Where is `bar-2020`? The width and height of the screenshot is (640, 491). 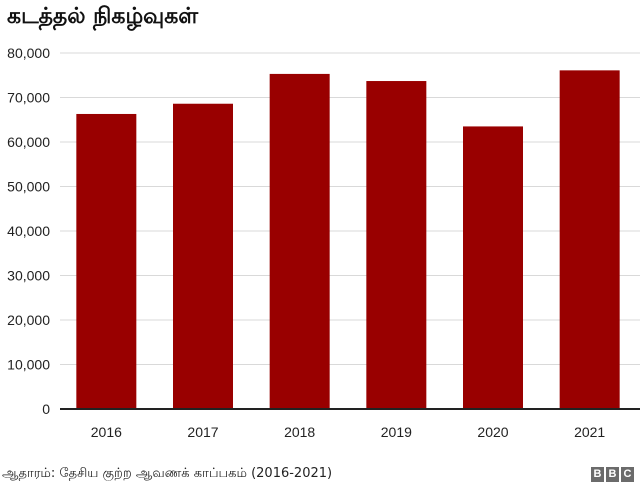
bar-2020 is located at coordinates (493, 268).